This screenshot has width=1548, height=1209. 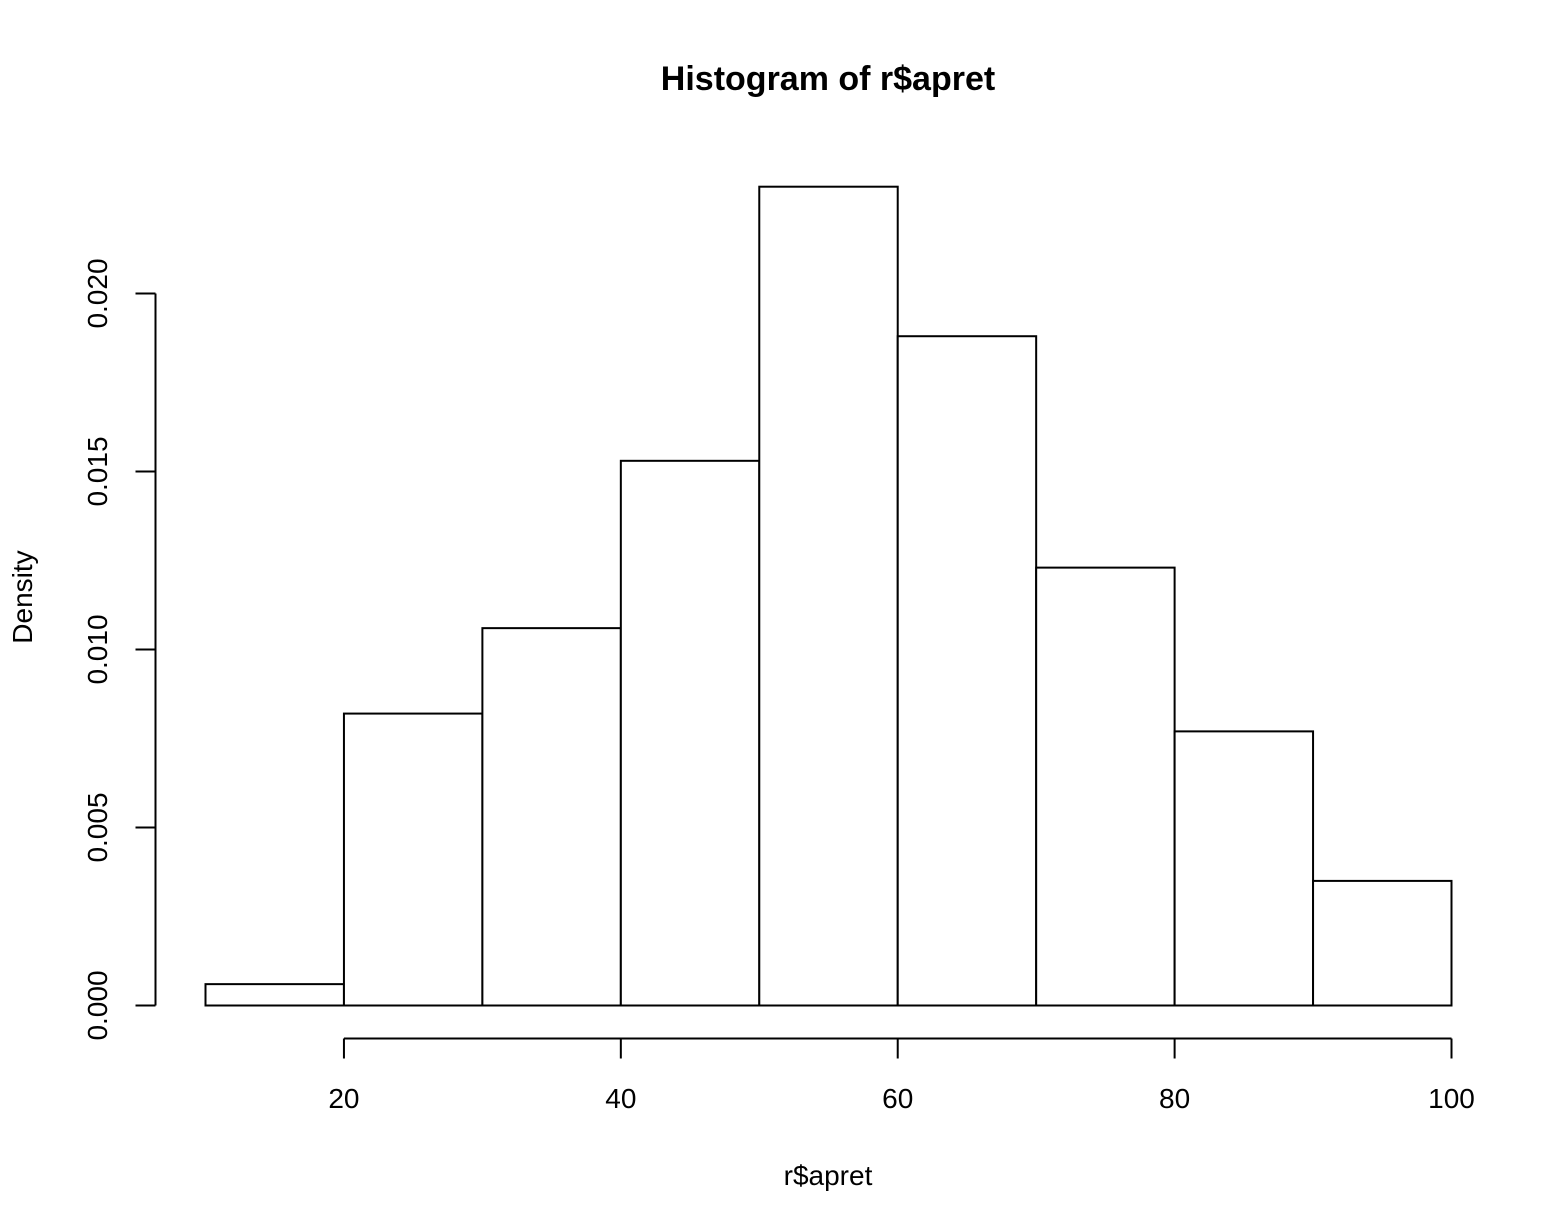 What do you see at coordinates (97, 1005) in the screenshot?
I see `y-tick-label-0: 0.000` at bounding box center [97, 1005].